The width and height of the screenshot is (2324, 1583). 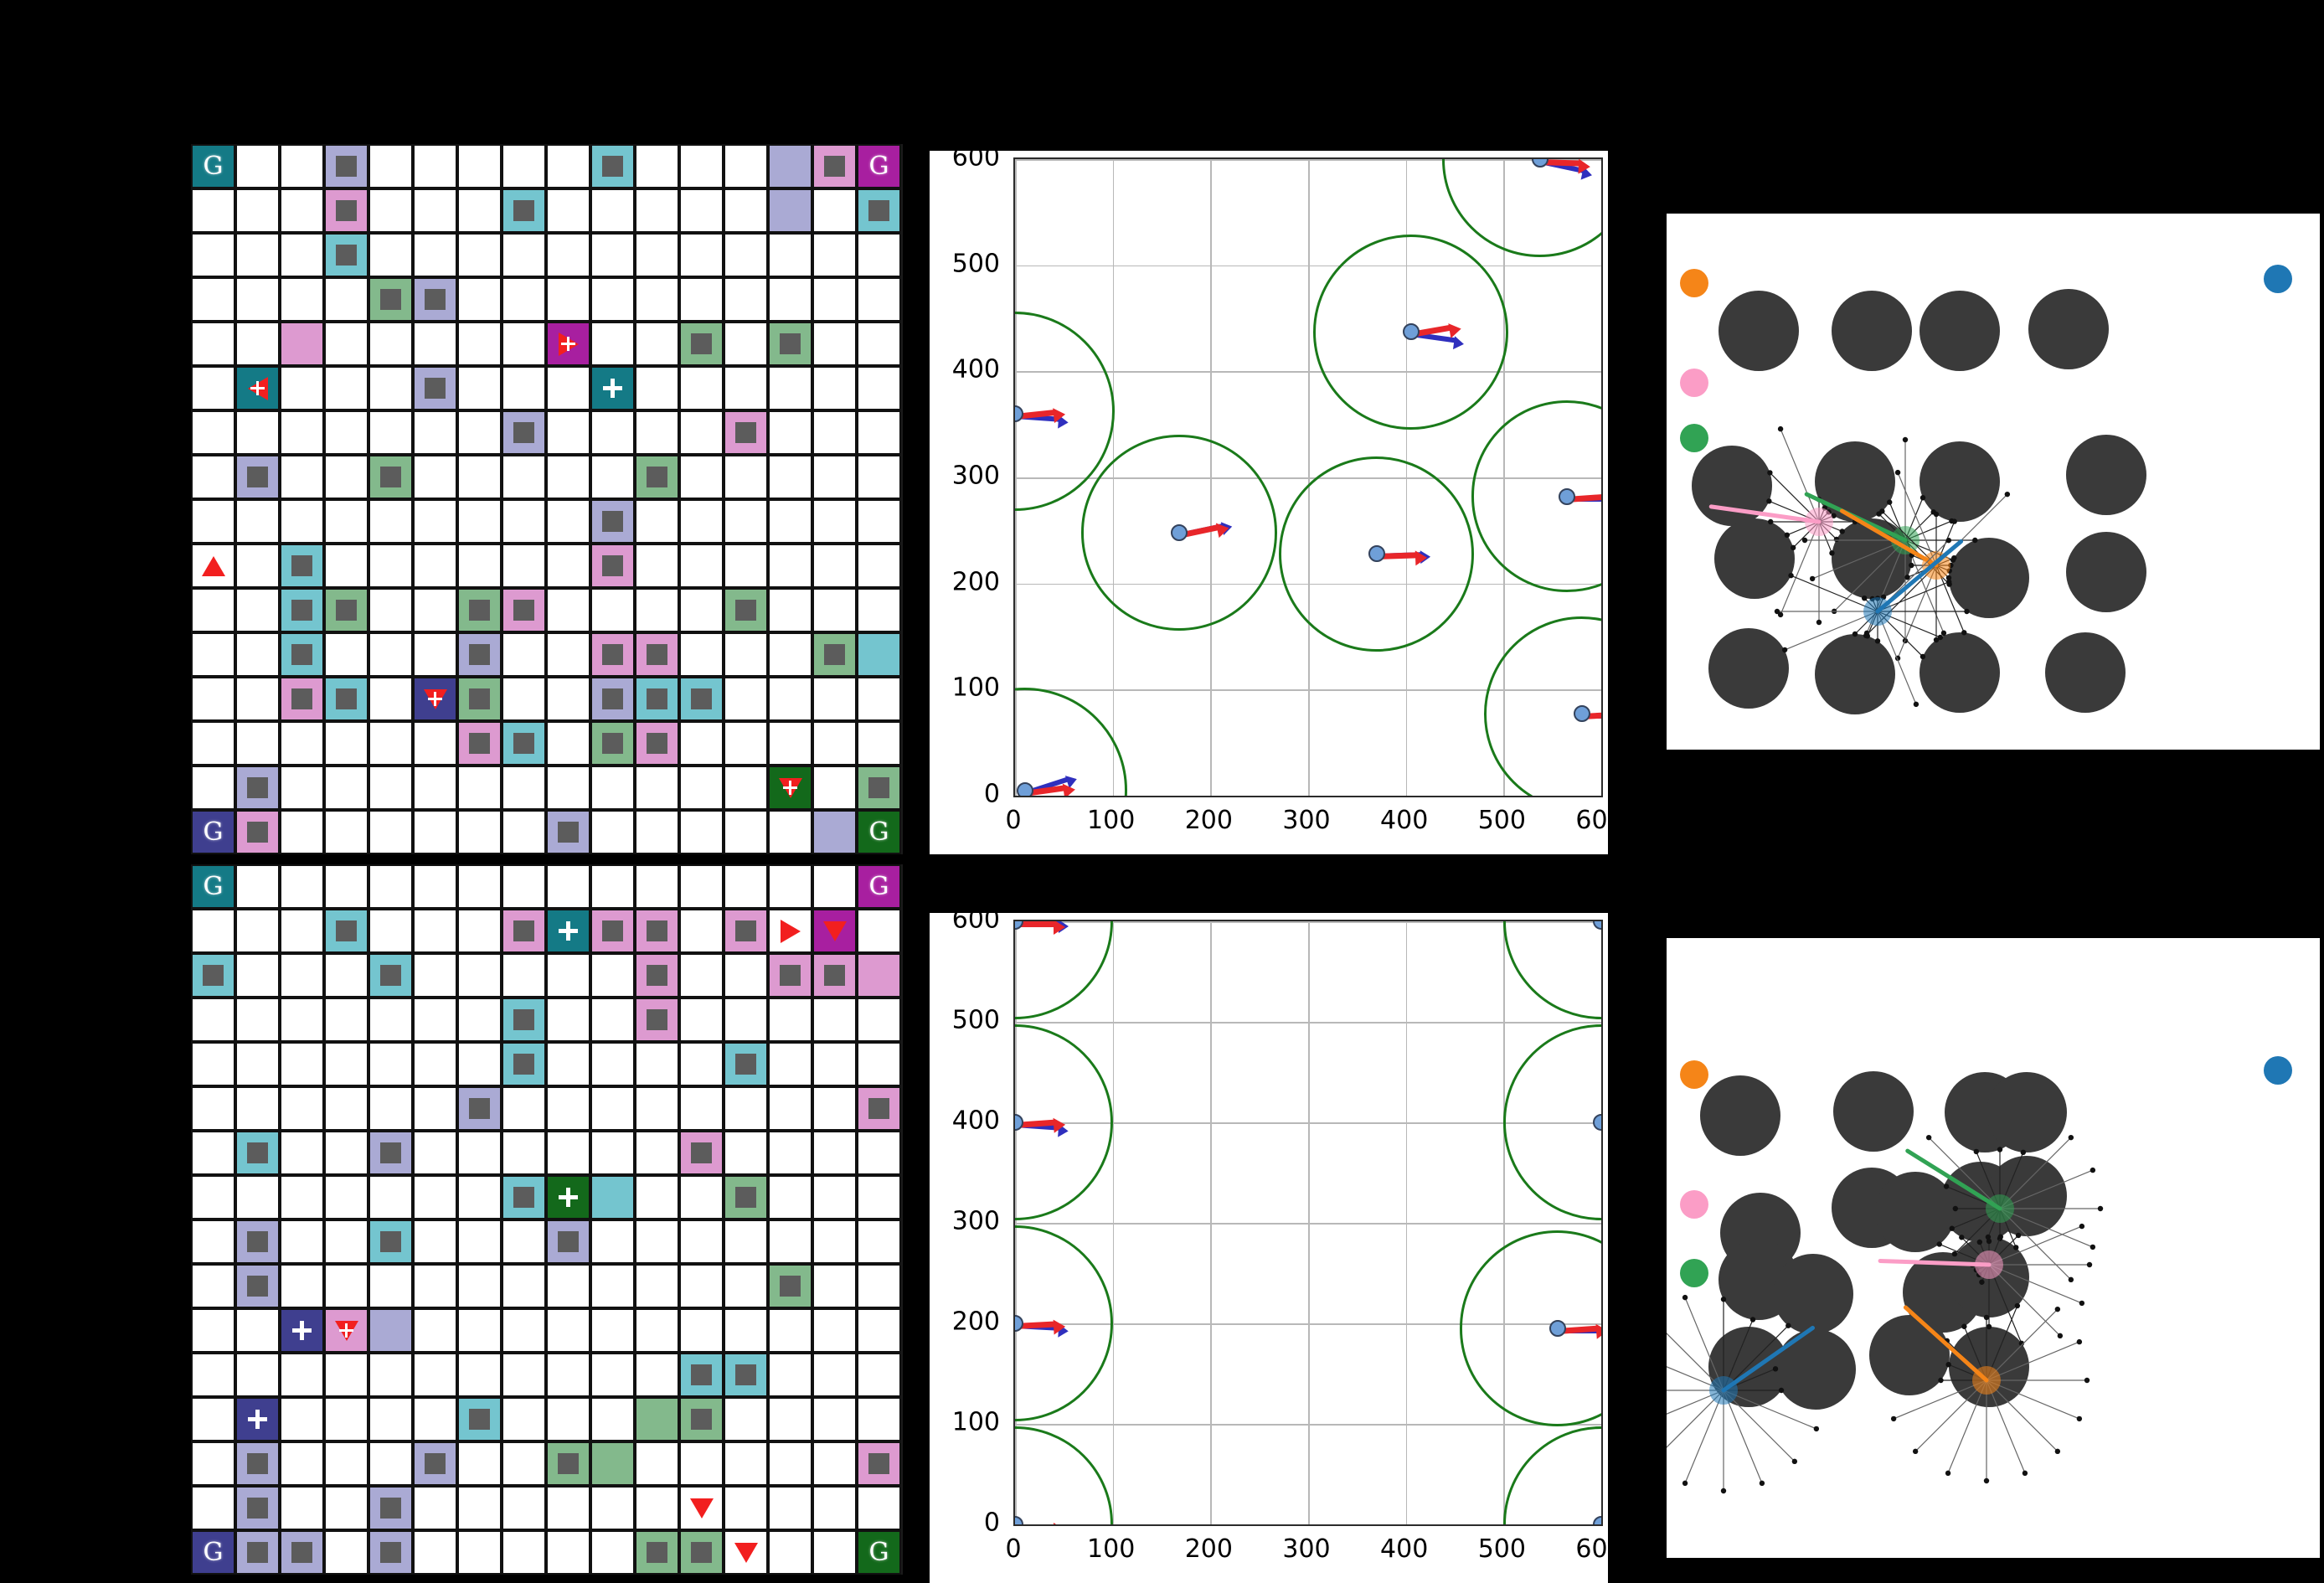 What do you see at coordinates (657, 1419) in the screenshot?
I see `sensing-halo-cell` at bounding box center [657, 1419].